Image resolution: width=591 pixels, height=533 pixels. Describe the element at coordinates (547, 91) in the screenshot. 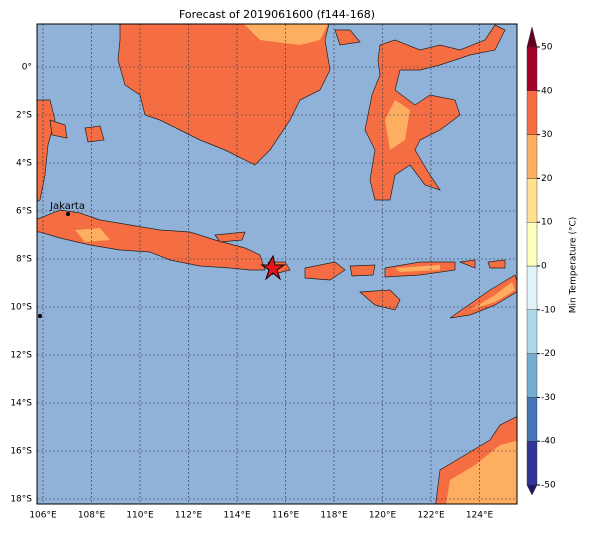

I see `colorbar-tick-label: 40` at that location.